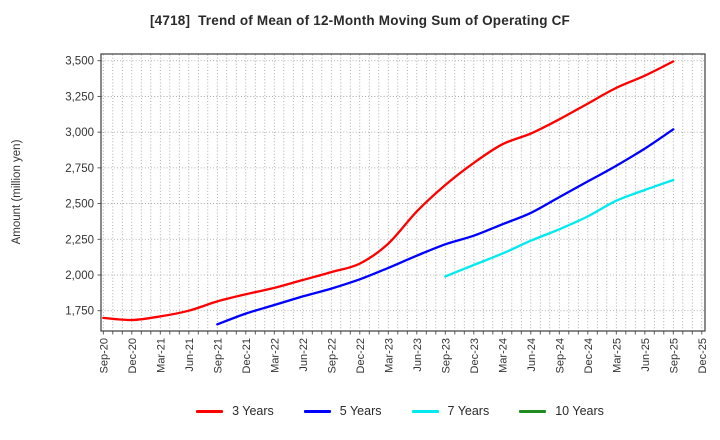 Image resolution: width=720 pixels, height=440 pixels. Describe the element at coordinates (503, 355) in the screenshot. I see `x-tick-label: Mar-24` at that location.